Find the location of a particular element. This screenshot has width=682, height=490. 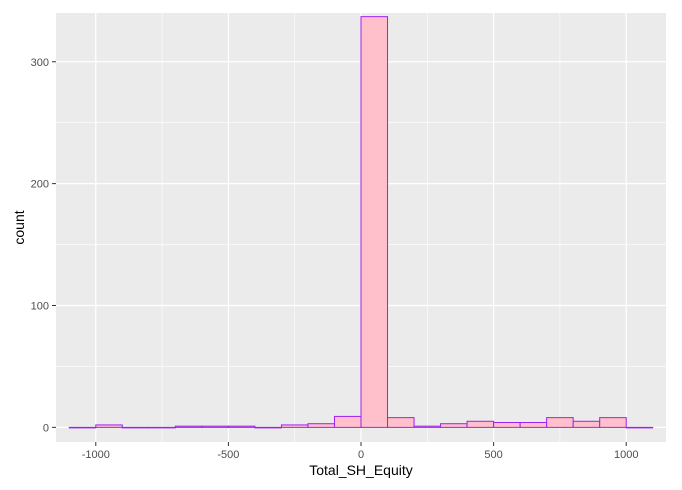

y-tick-label: 100 is located at coordinates (40, 307).